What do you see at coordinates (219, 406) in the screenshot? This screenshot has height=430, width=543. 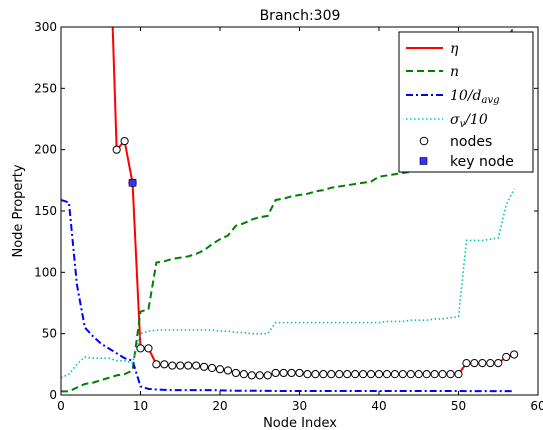 I see `x-tick-label: 20` at bounding box center [219, 406].